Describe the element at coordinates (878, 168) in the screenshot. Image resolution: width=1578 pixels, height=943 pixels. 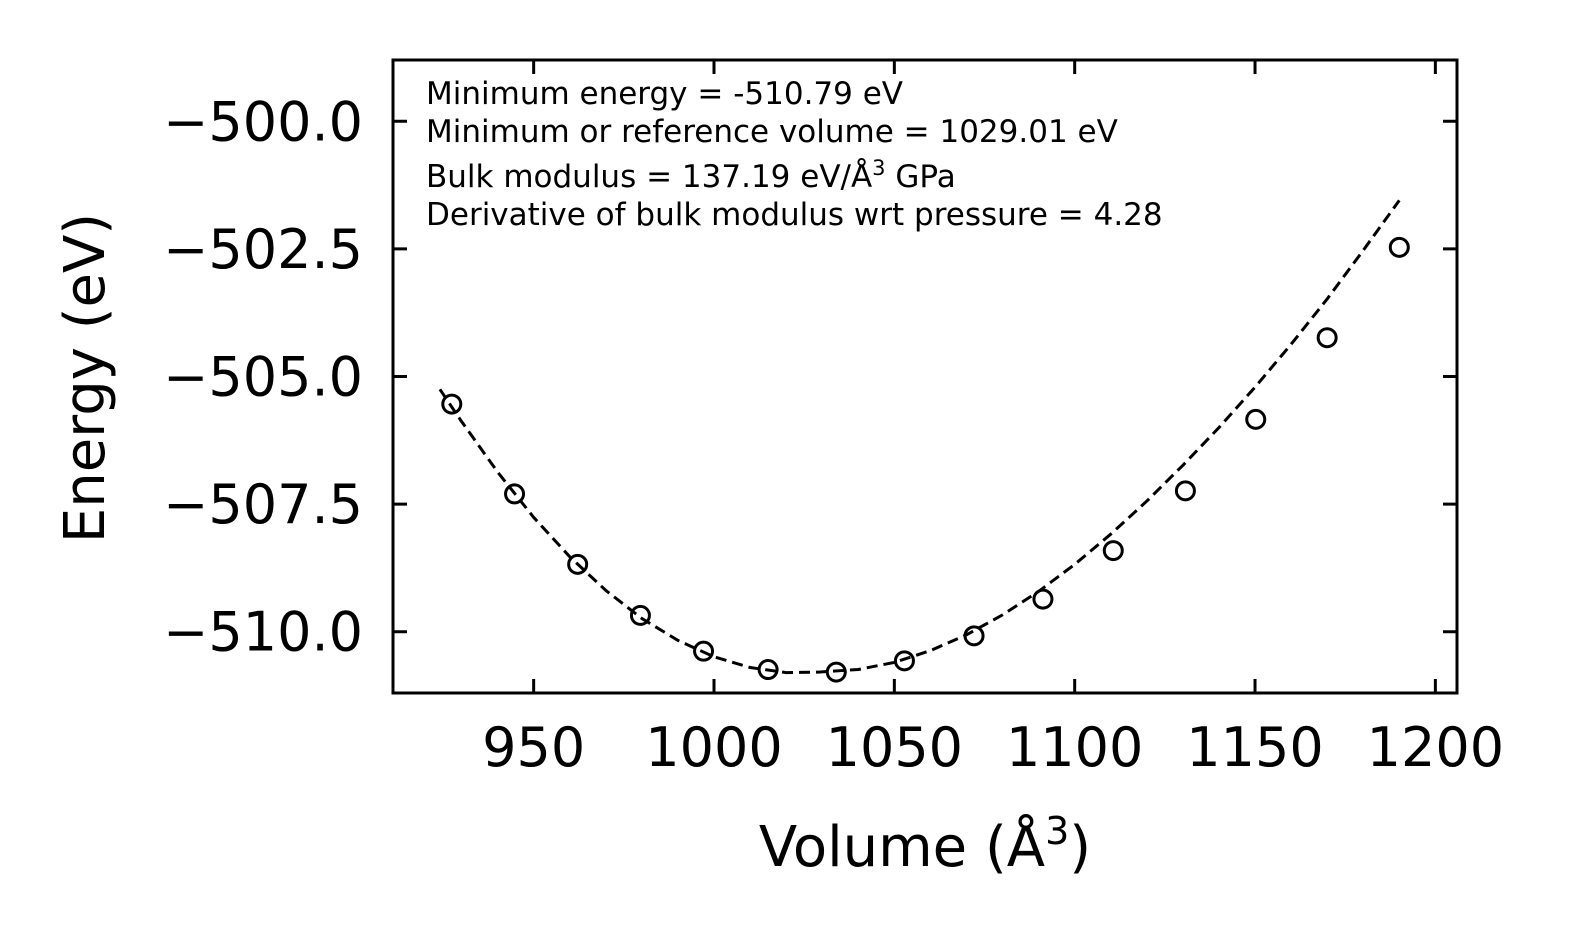
I see `annotation-bulk-modulus-sup: 3` at that location.